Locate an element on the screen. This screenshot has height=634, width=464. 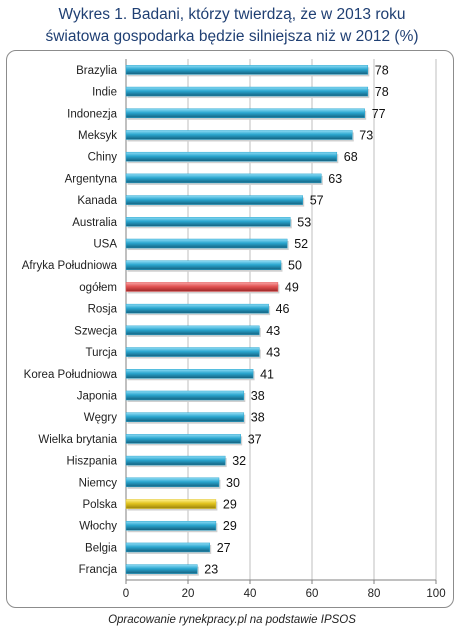
category-label: Indonezja is located at coordinates (92, 114).